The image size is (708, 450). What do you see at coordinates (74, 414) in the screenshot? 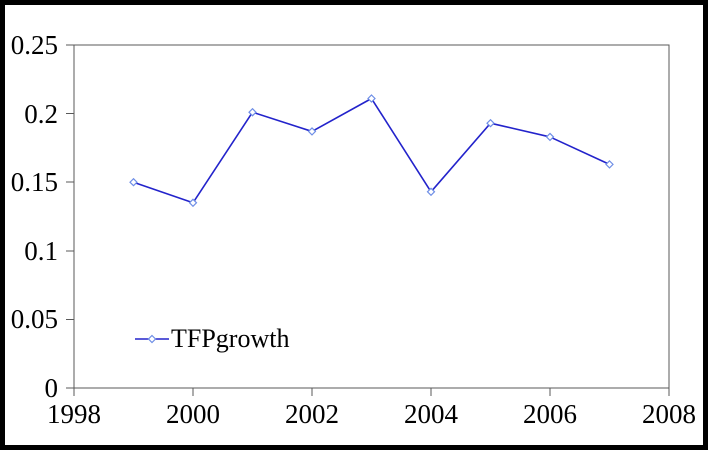
I see `x-axis-label: 1998` at bounding box center [74, 414].